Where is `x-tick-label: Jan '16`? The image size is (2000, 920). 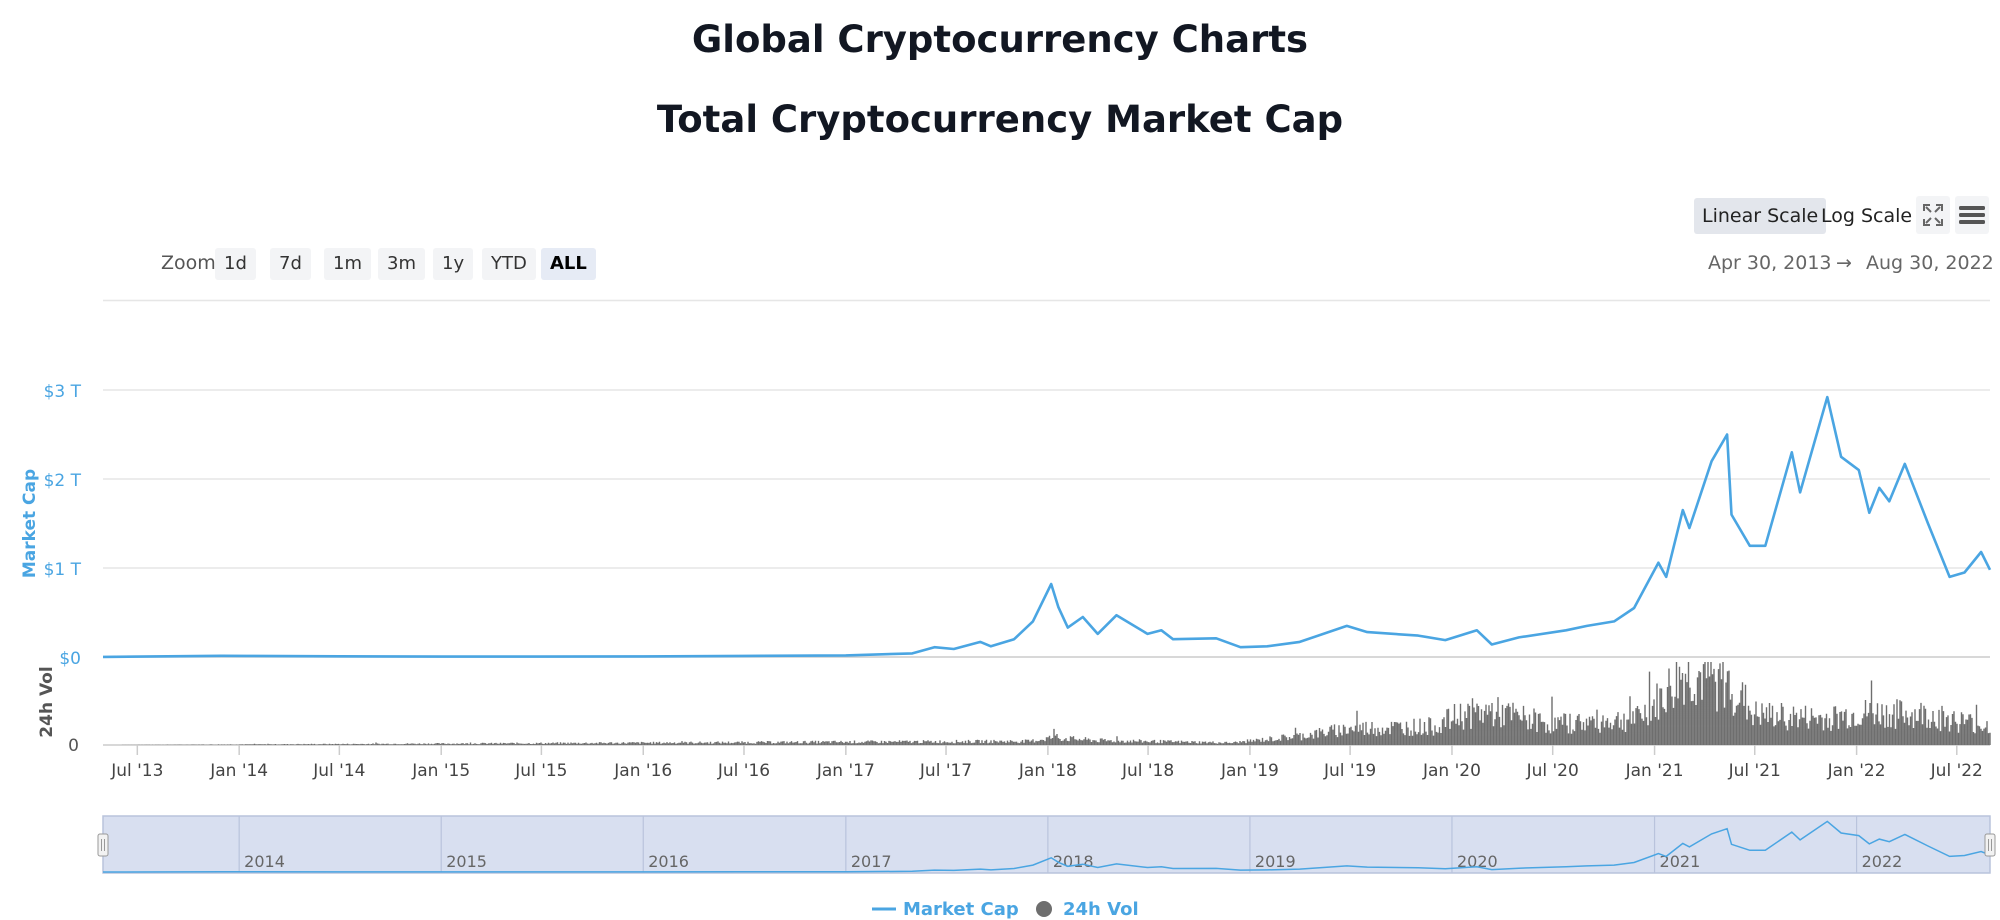 x-tick-label: Jan '16 is located at coordinates (642, 771).